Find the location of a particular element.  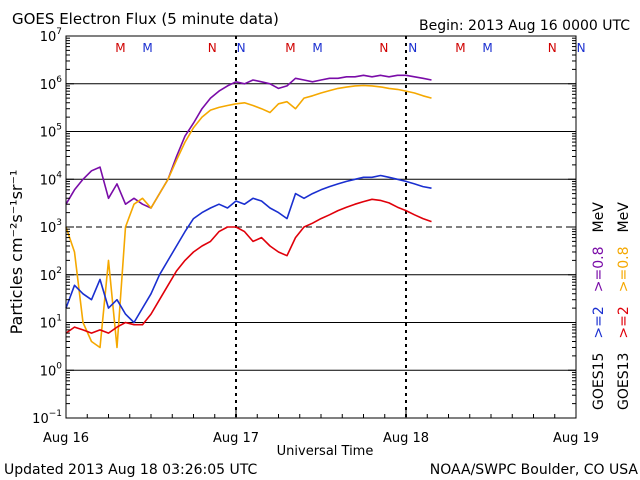

x-tick-label-1: Aug 17 is located at coordinates (236, 438).